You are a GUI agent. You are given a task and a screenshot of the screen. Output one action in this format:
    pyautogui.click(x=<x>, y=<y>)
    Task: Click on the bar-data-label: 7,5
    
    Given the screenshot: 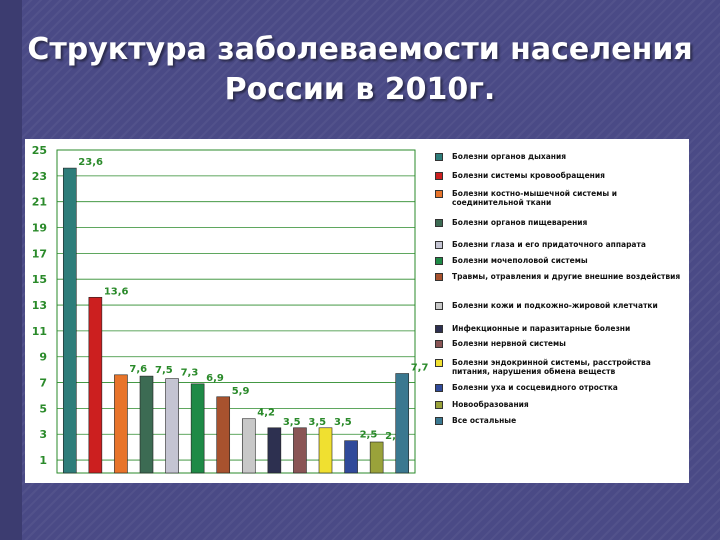 What is the action you would take?
    pyautogui.click(x=164, y=370)
    